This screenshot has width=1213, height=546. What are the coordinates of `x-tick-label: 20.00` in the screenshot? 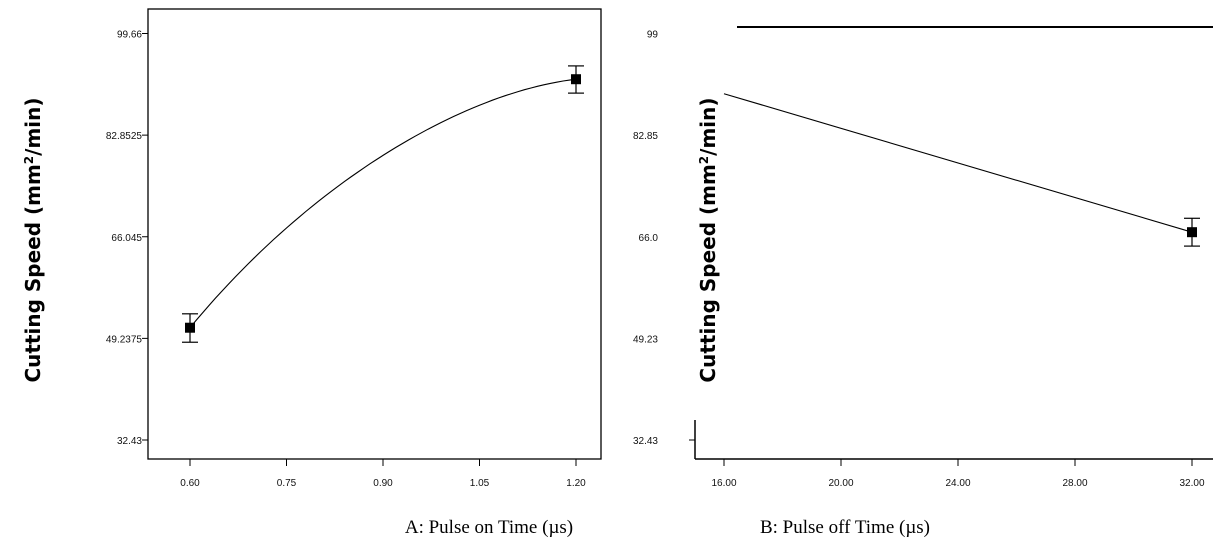 It's located at (840, 483).